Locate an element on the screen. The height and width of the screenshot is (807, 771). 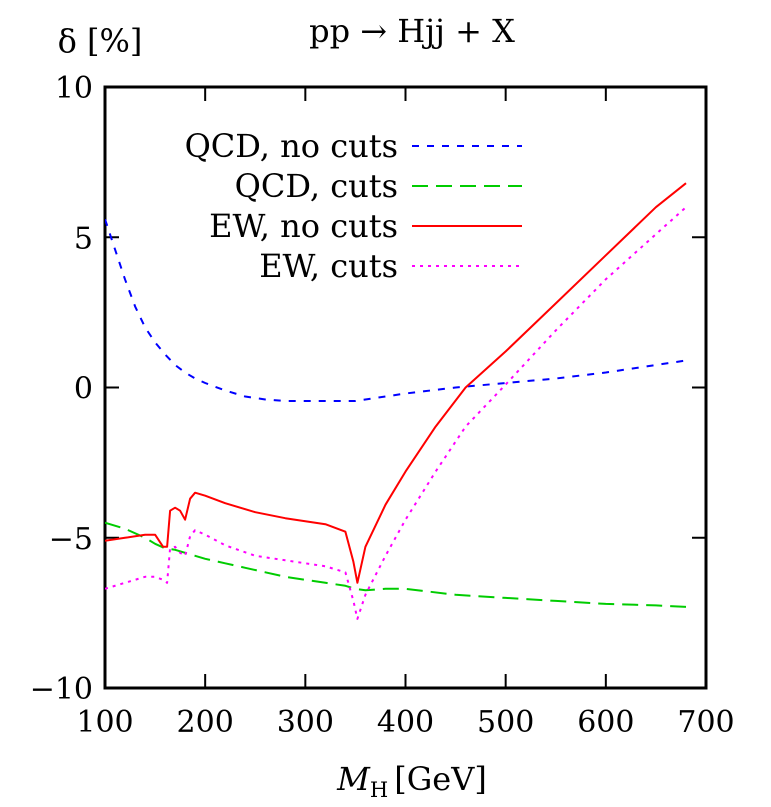
y-tick-label: 5 is located at coordinates (83, 238).